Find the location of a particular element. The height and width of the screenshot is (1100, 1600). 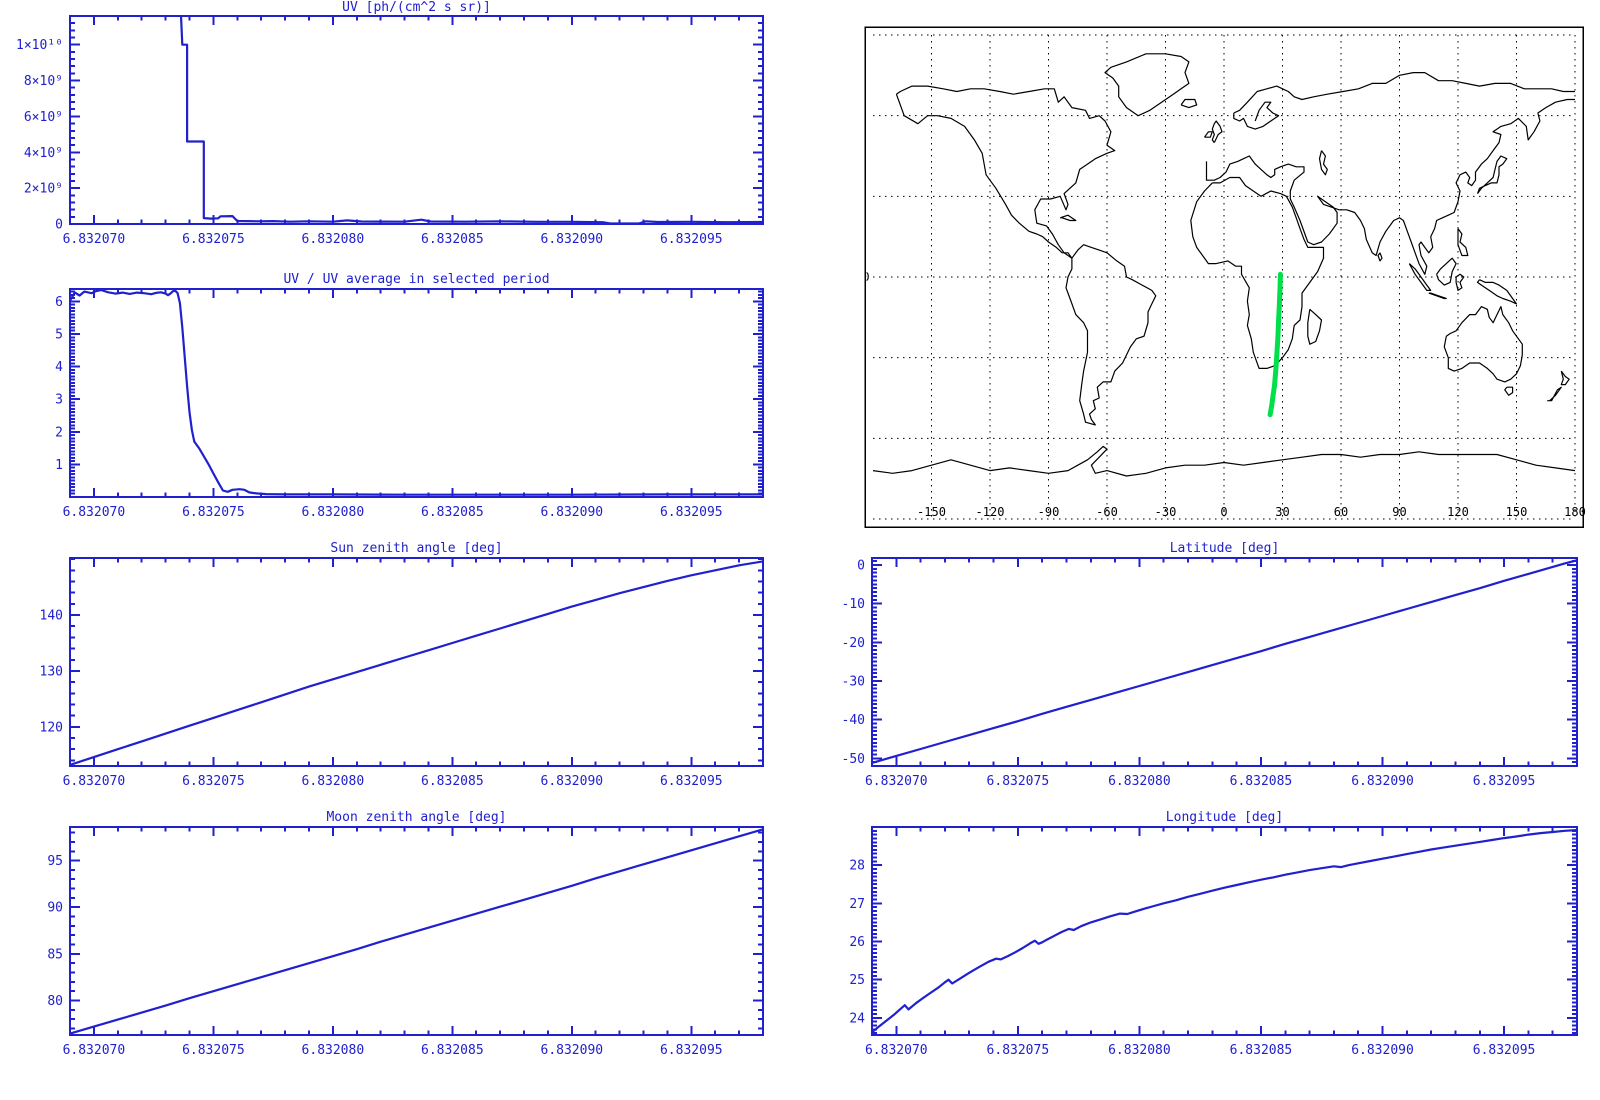

sun-x-tick-label: 6.832095 is located at coordinates (691, 781).